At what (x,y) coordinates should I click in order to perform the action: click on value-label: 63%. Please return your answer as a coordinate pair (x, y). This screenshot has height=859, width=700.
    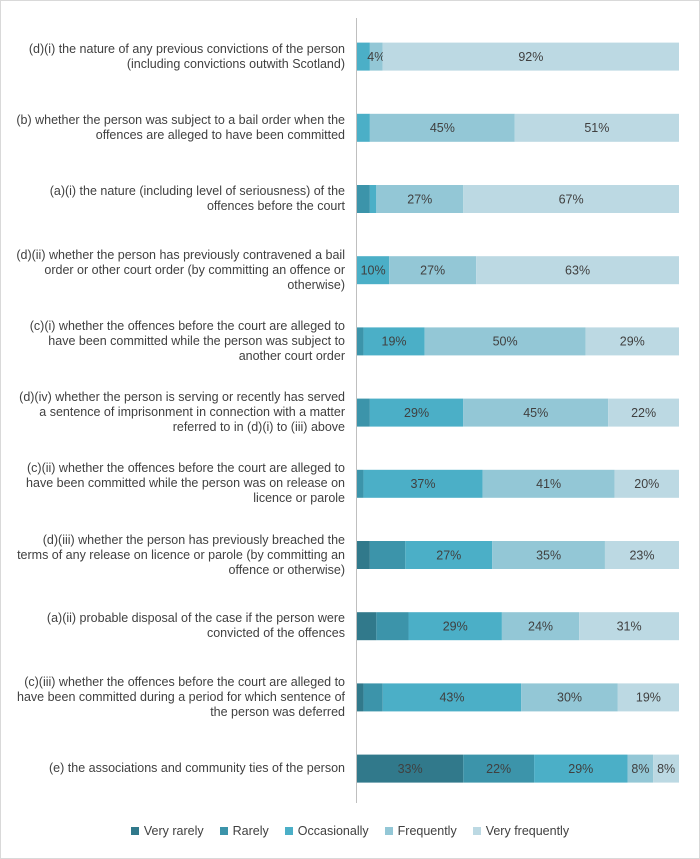
    Looking at the image, I should click on (577, 270).